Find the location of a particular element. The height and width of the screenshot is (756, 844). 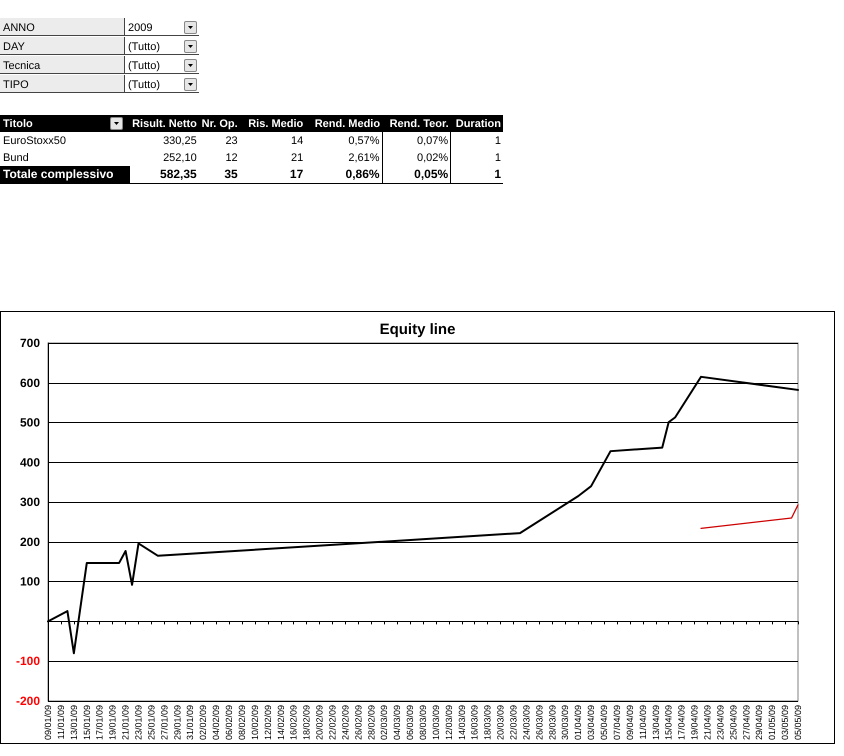

x-tick-label: 16/03/09 is located at coordinates (475, 722).